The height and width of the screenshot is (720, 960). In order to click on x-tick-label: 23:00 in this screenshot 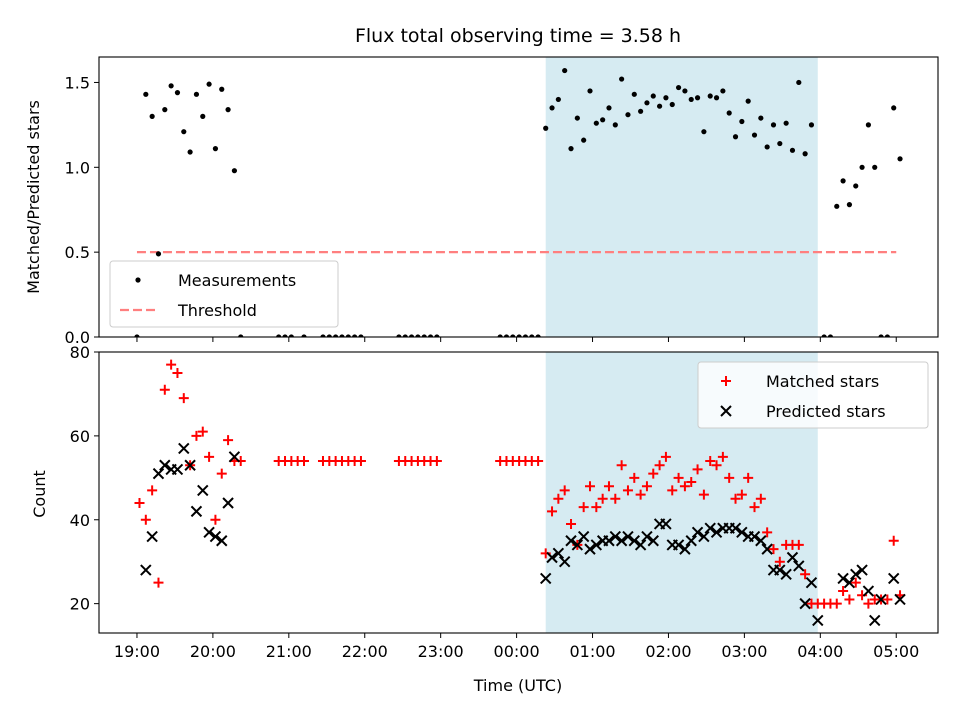, I will do `click(441, 651)`.